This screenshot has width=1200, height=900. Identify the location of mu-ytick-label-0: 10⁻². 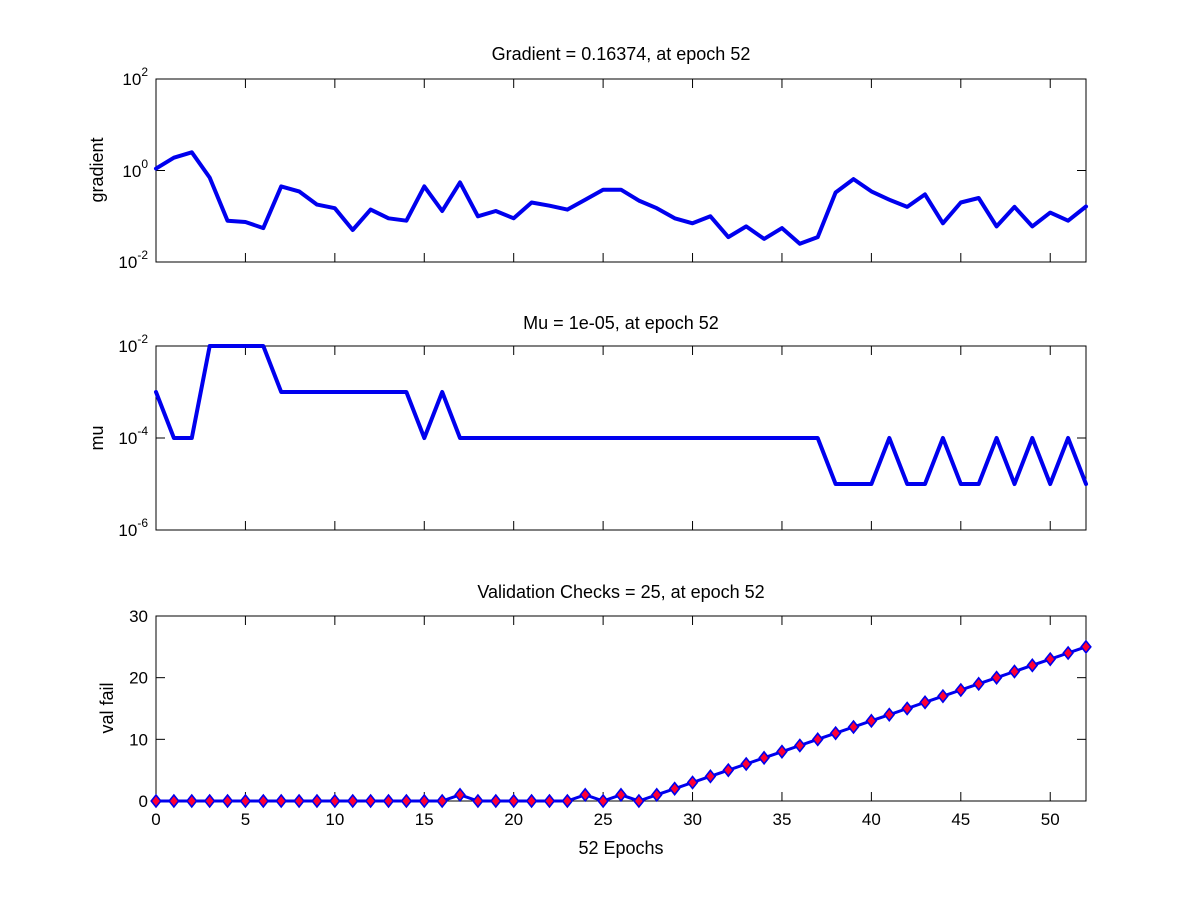
(133, 344).